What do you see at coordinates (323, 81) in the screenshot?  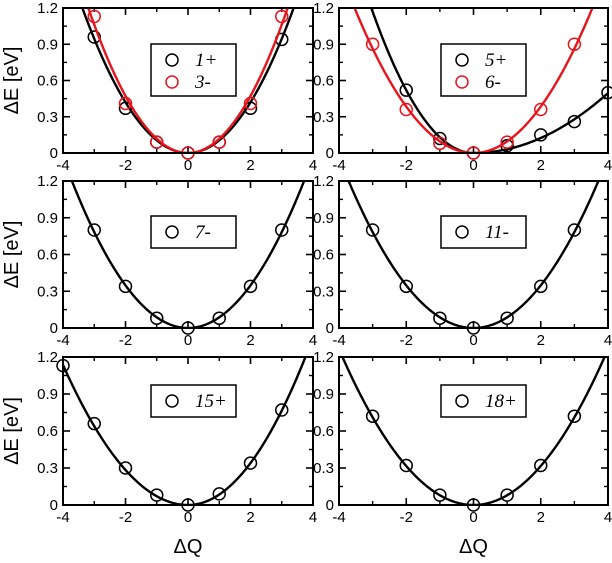 I see `panel-top-right-ytick-label: 0.6` at bounding box center [323, 81].